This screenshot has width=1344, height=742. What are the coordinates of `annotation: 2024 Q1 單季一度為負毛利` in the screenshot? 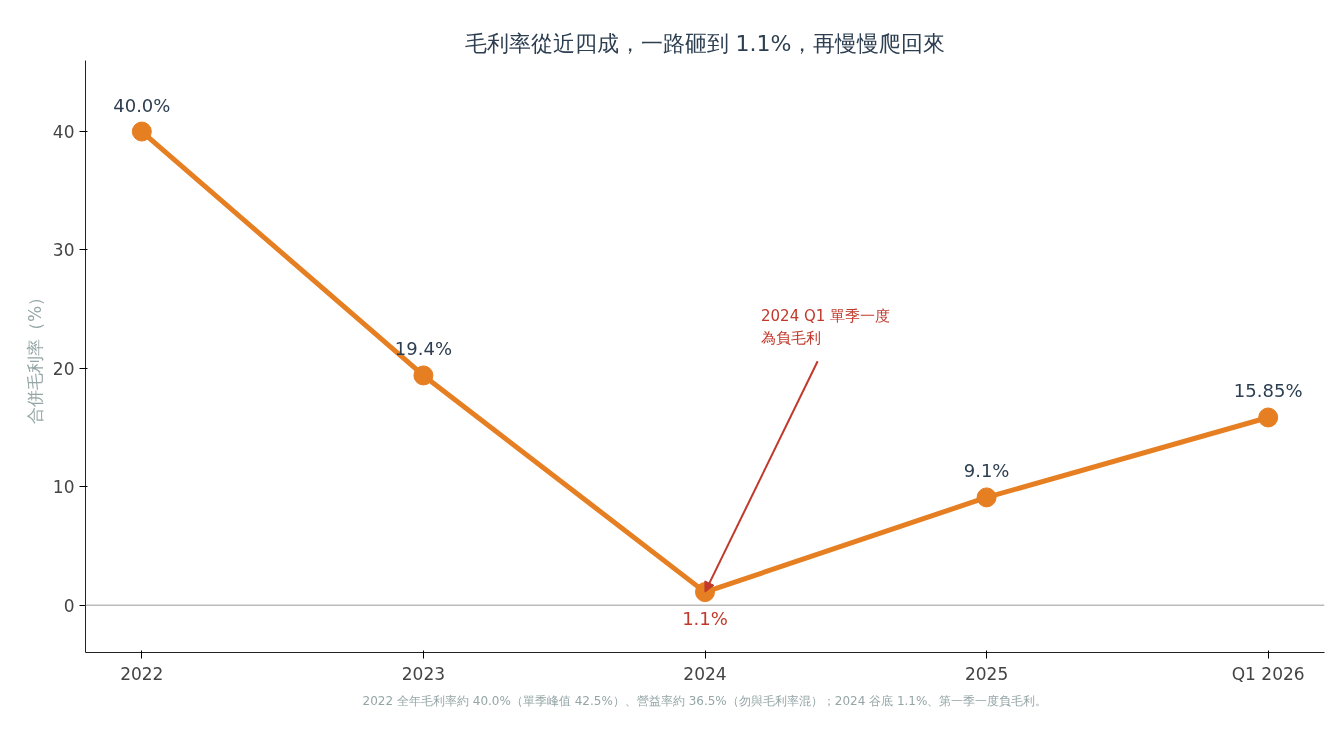 It's located at (826, 327).